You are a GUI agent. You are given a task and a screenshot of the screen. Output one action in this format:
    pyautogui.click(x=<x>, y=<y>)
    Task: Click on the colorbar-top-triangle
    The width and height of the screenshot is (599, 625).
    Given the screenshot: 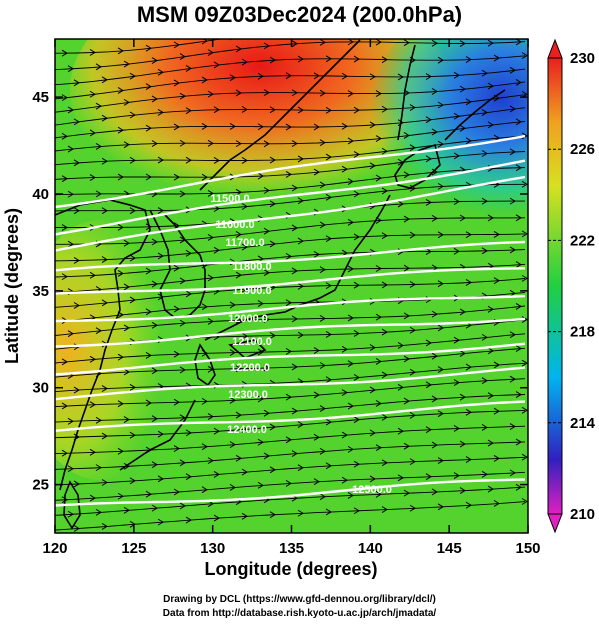 What is the action you would take?
    pyautogui.click(x=555, y=48)
    